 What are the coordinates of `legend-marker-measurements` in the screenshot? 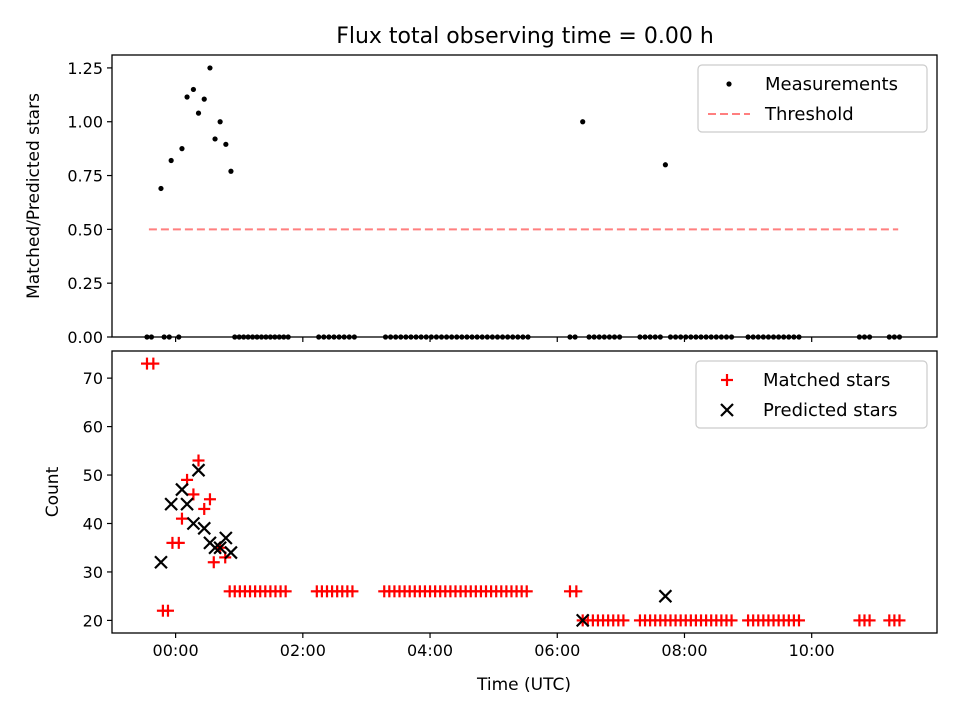 It's located at (729, 84).